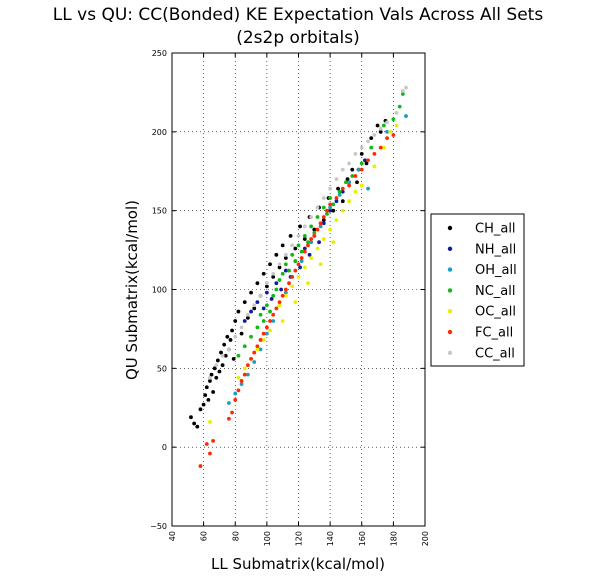  I want to click on y-tick-label: 50, so click(162, 368).